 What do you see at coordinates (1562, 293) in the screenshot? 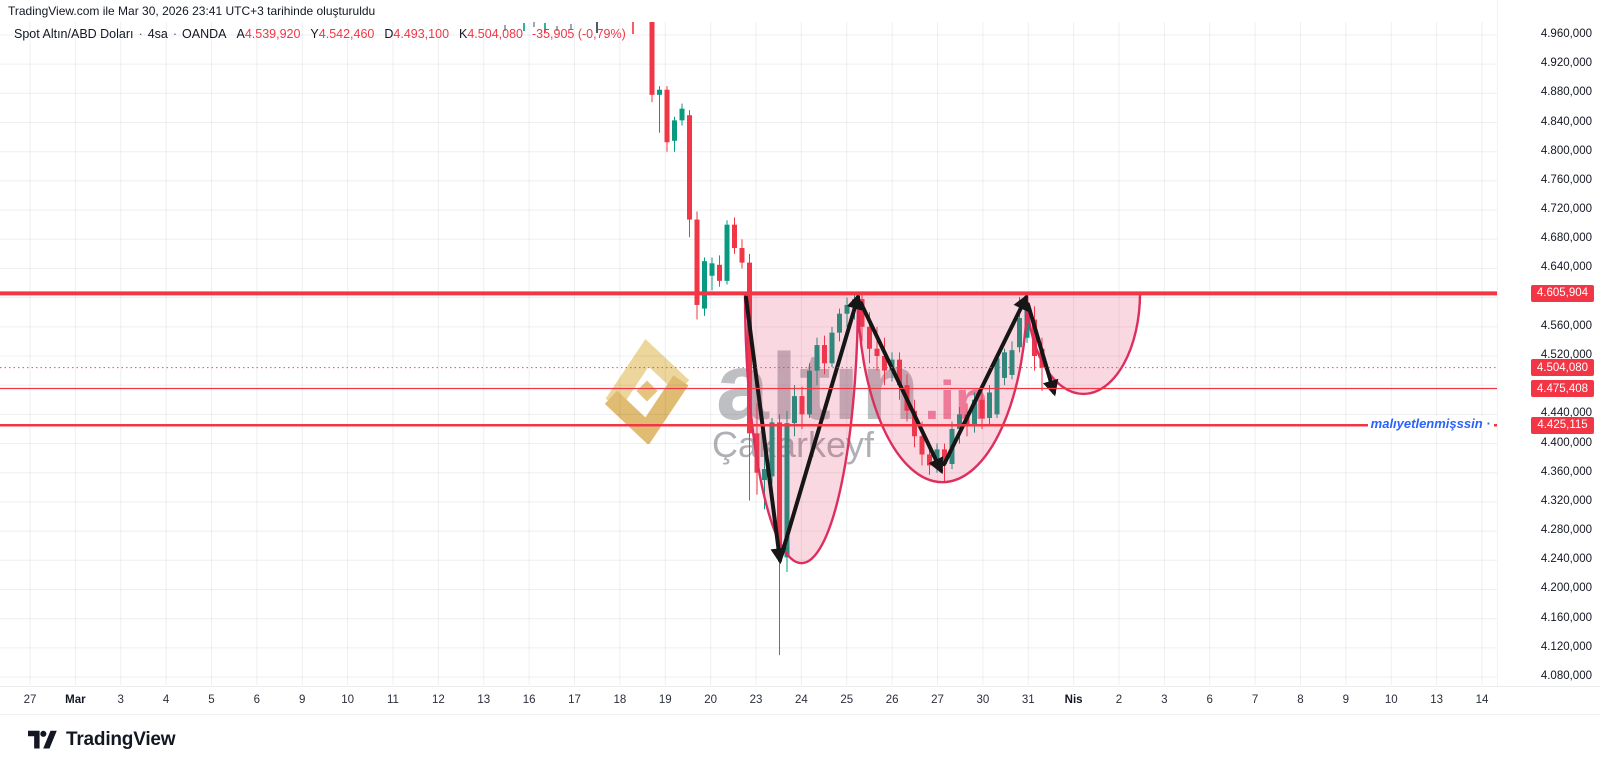
I see `price-level-label: 4.605,904` at bounding box center [1562, 293].